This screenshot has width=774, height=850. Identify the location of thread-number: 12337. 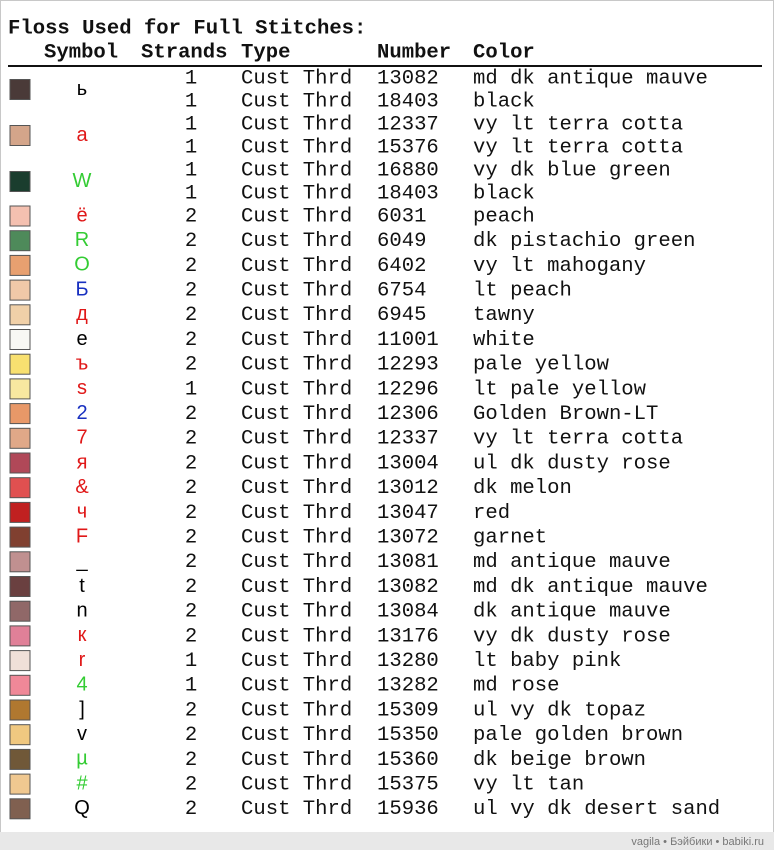
(408, 439).